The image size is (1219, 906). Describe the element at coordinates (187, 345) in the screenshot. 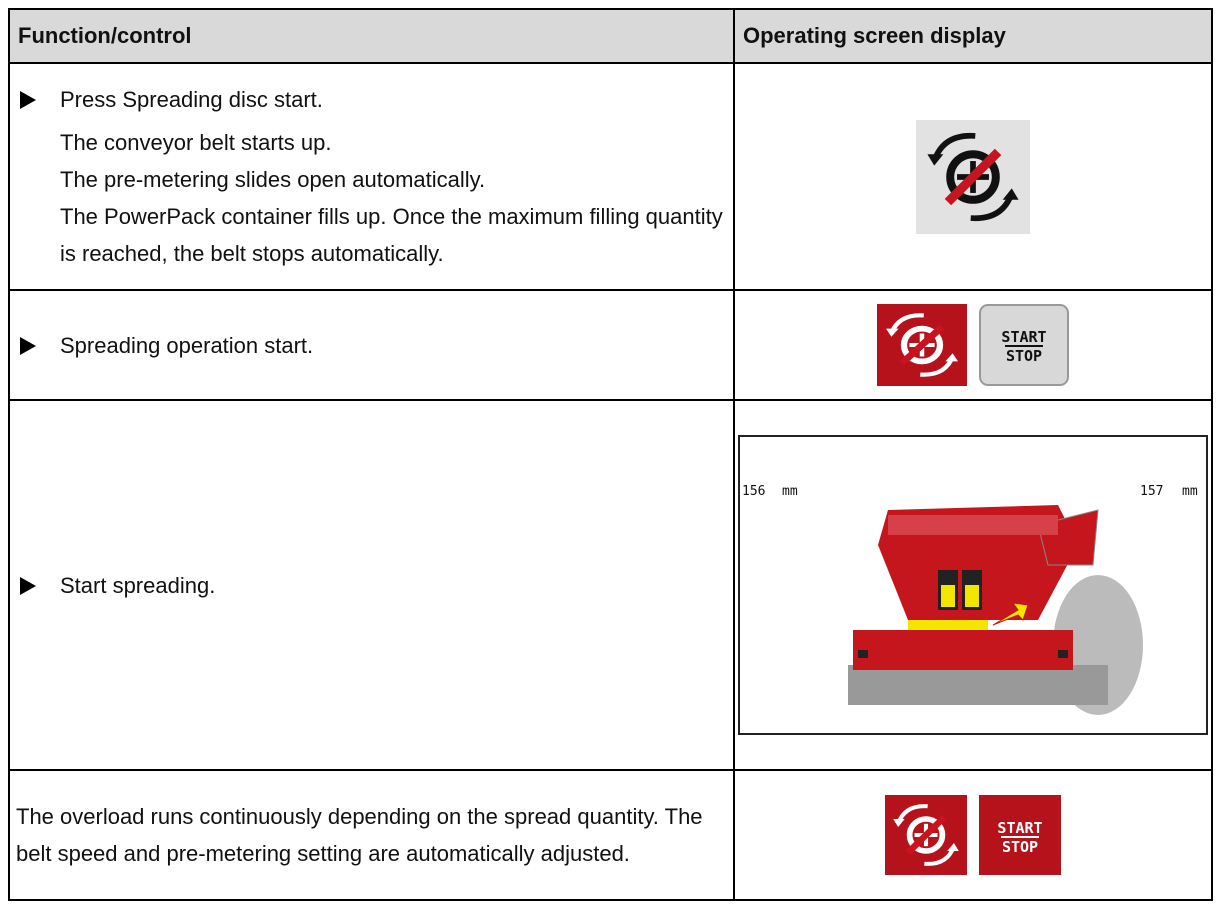

I see `step: Spreading operation start.` at that location.